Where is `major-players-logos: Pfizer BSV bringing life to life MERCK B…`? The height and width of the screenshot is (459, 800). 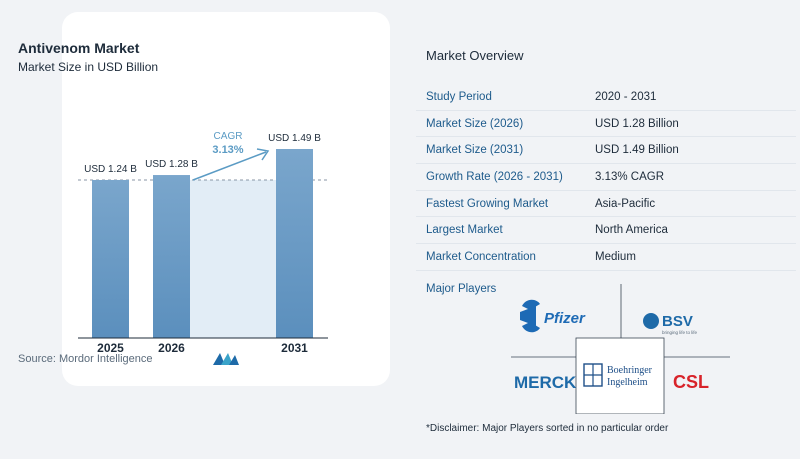 major-players-logos: Pfizer BSV bringing life to life MERCK B… is located at coordinates (620, 349).